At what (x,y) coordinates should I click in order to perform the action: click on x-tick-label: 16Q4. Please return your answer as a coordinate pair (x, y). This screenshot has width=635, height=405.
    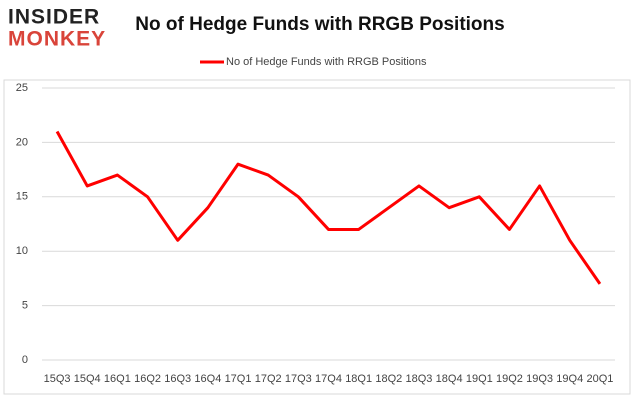
    Looking at the image, I should click on (207, 379).